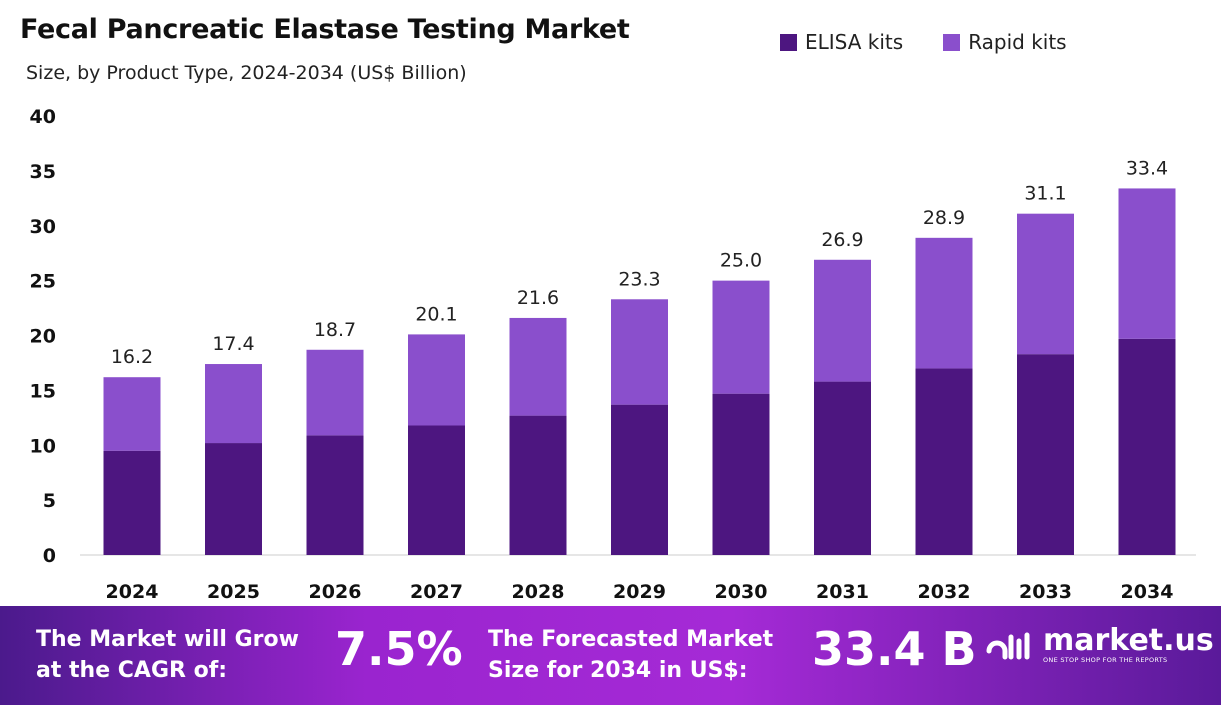 The width and height of the screenshot is (1221, 705). I want to click on y-tick-label: 10, so click(43, 446).